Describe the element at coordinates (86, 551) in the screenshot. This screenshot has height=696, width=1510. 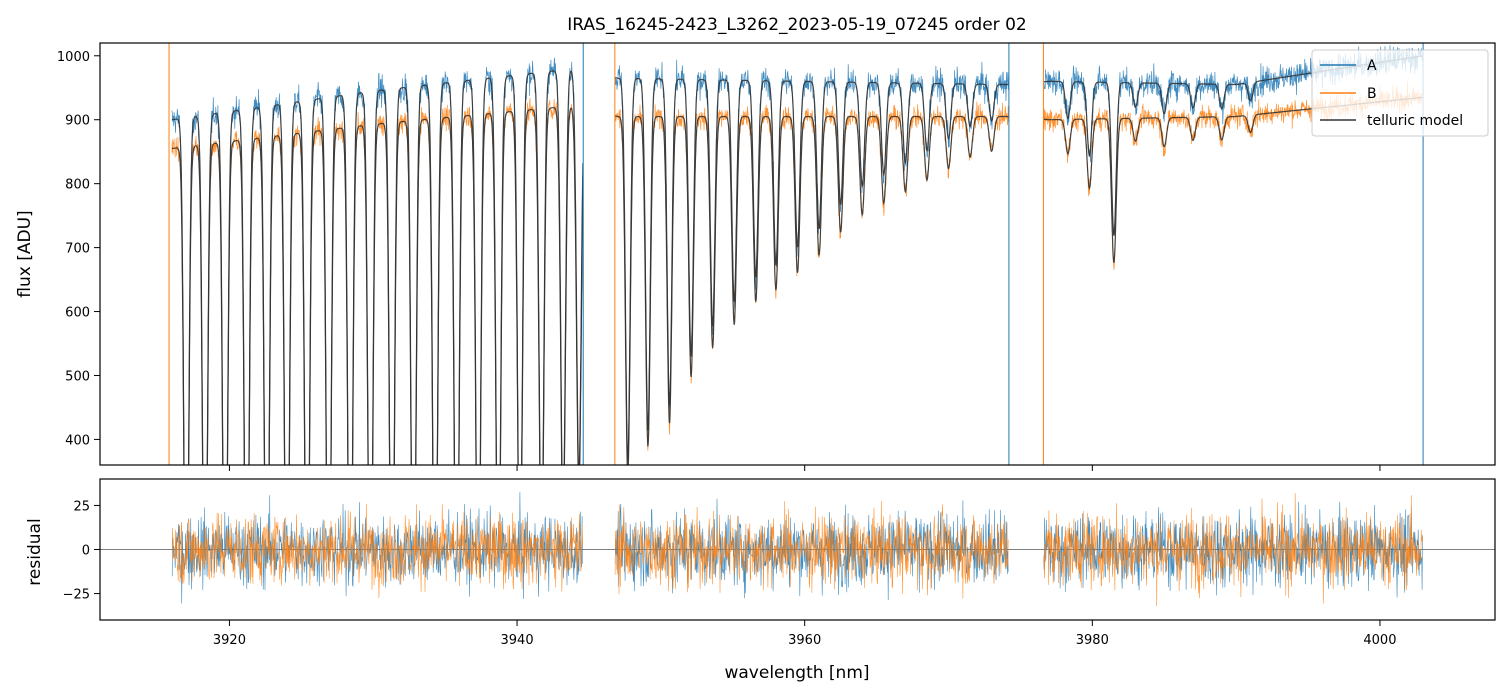
I see `y-tick-label: 0` at that location.